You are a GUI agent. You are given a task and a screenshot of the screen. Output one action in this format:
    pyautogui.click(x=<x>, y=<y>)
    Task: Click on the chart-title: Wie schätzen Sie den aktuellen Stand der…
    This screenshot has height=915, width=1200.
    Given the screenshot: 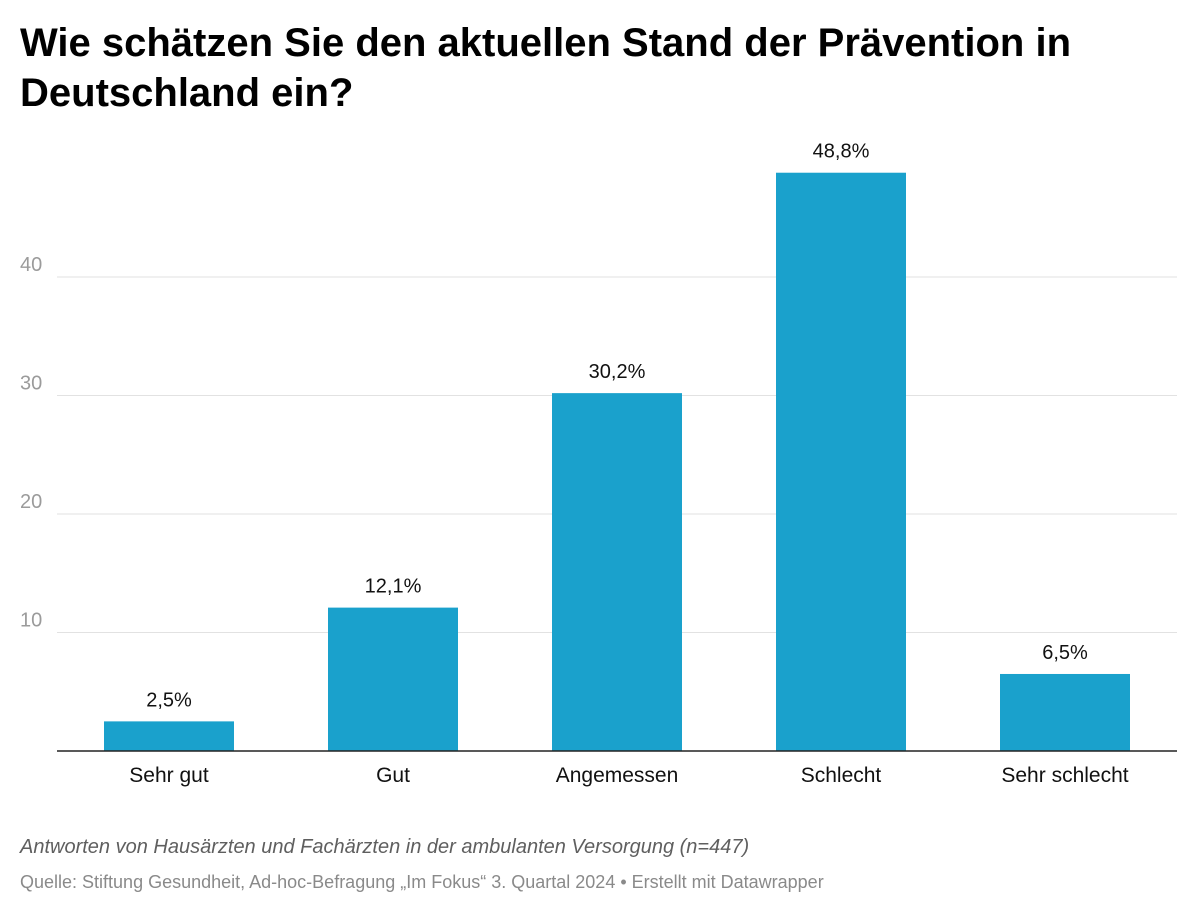 What is the action you would take?
    pyautogui.click(x=546, y=68)
    